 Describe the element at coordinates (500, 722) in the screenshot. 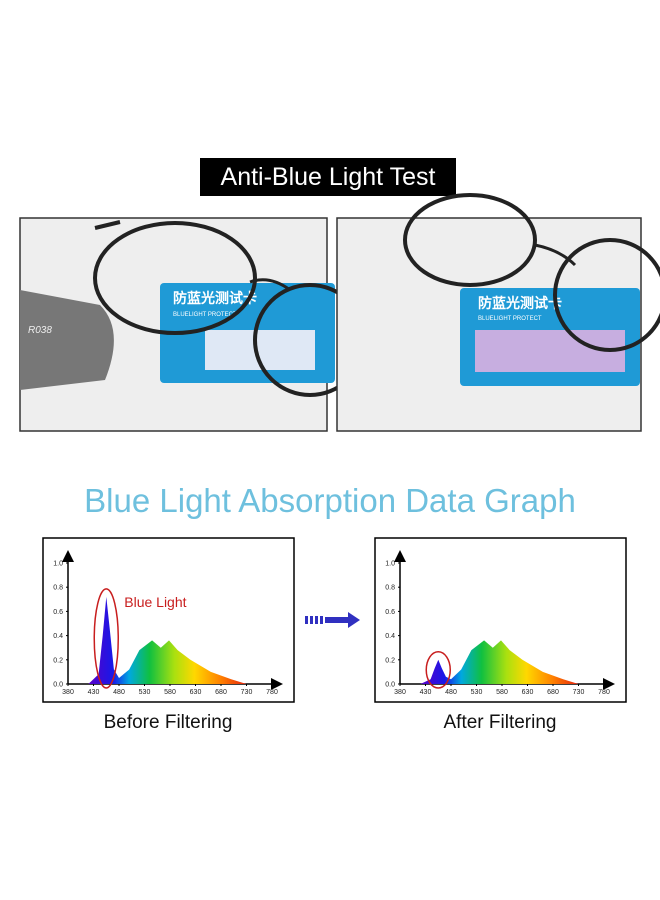

I see `chart-caption: After Filtering` at that location.